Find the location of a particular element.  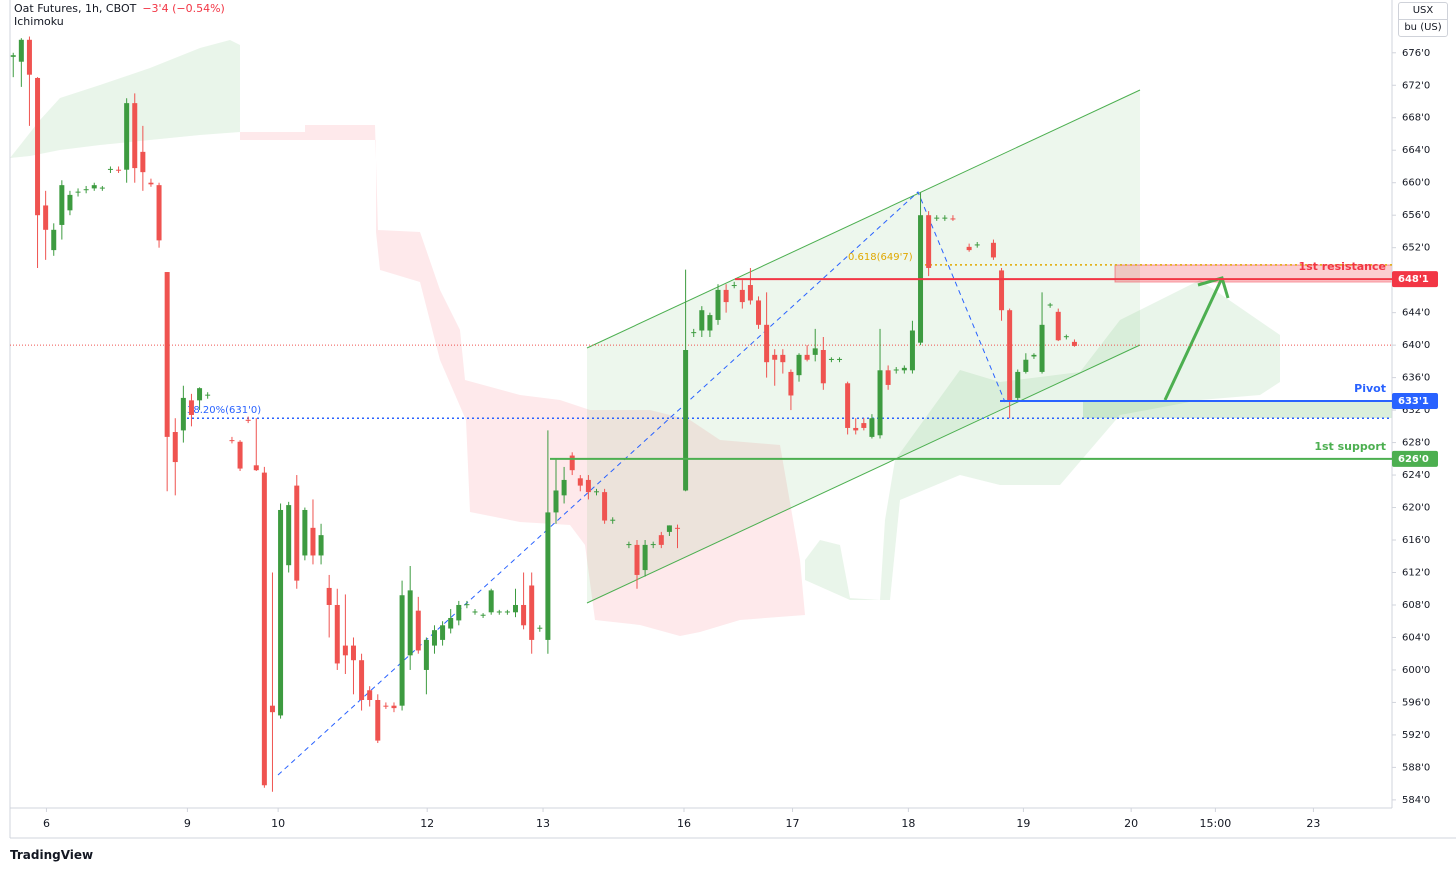

x-tick-label: 18 is located at coordinates (908, 823).